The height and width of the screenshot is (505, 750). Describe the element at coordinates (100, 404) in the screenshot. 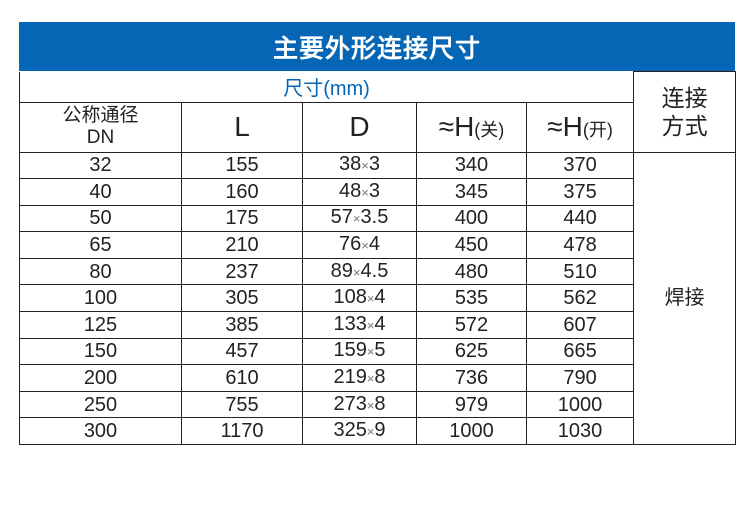

I see `cell-dn: 250` at that location.